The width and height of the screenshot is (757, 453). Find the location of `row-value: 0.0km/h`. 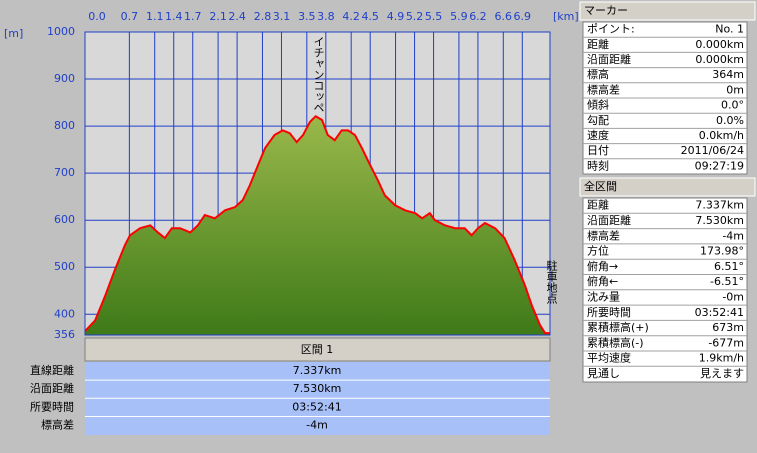

row-value: 0.0km/h is located at coordinates (721, 135).